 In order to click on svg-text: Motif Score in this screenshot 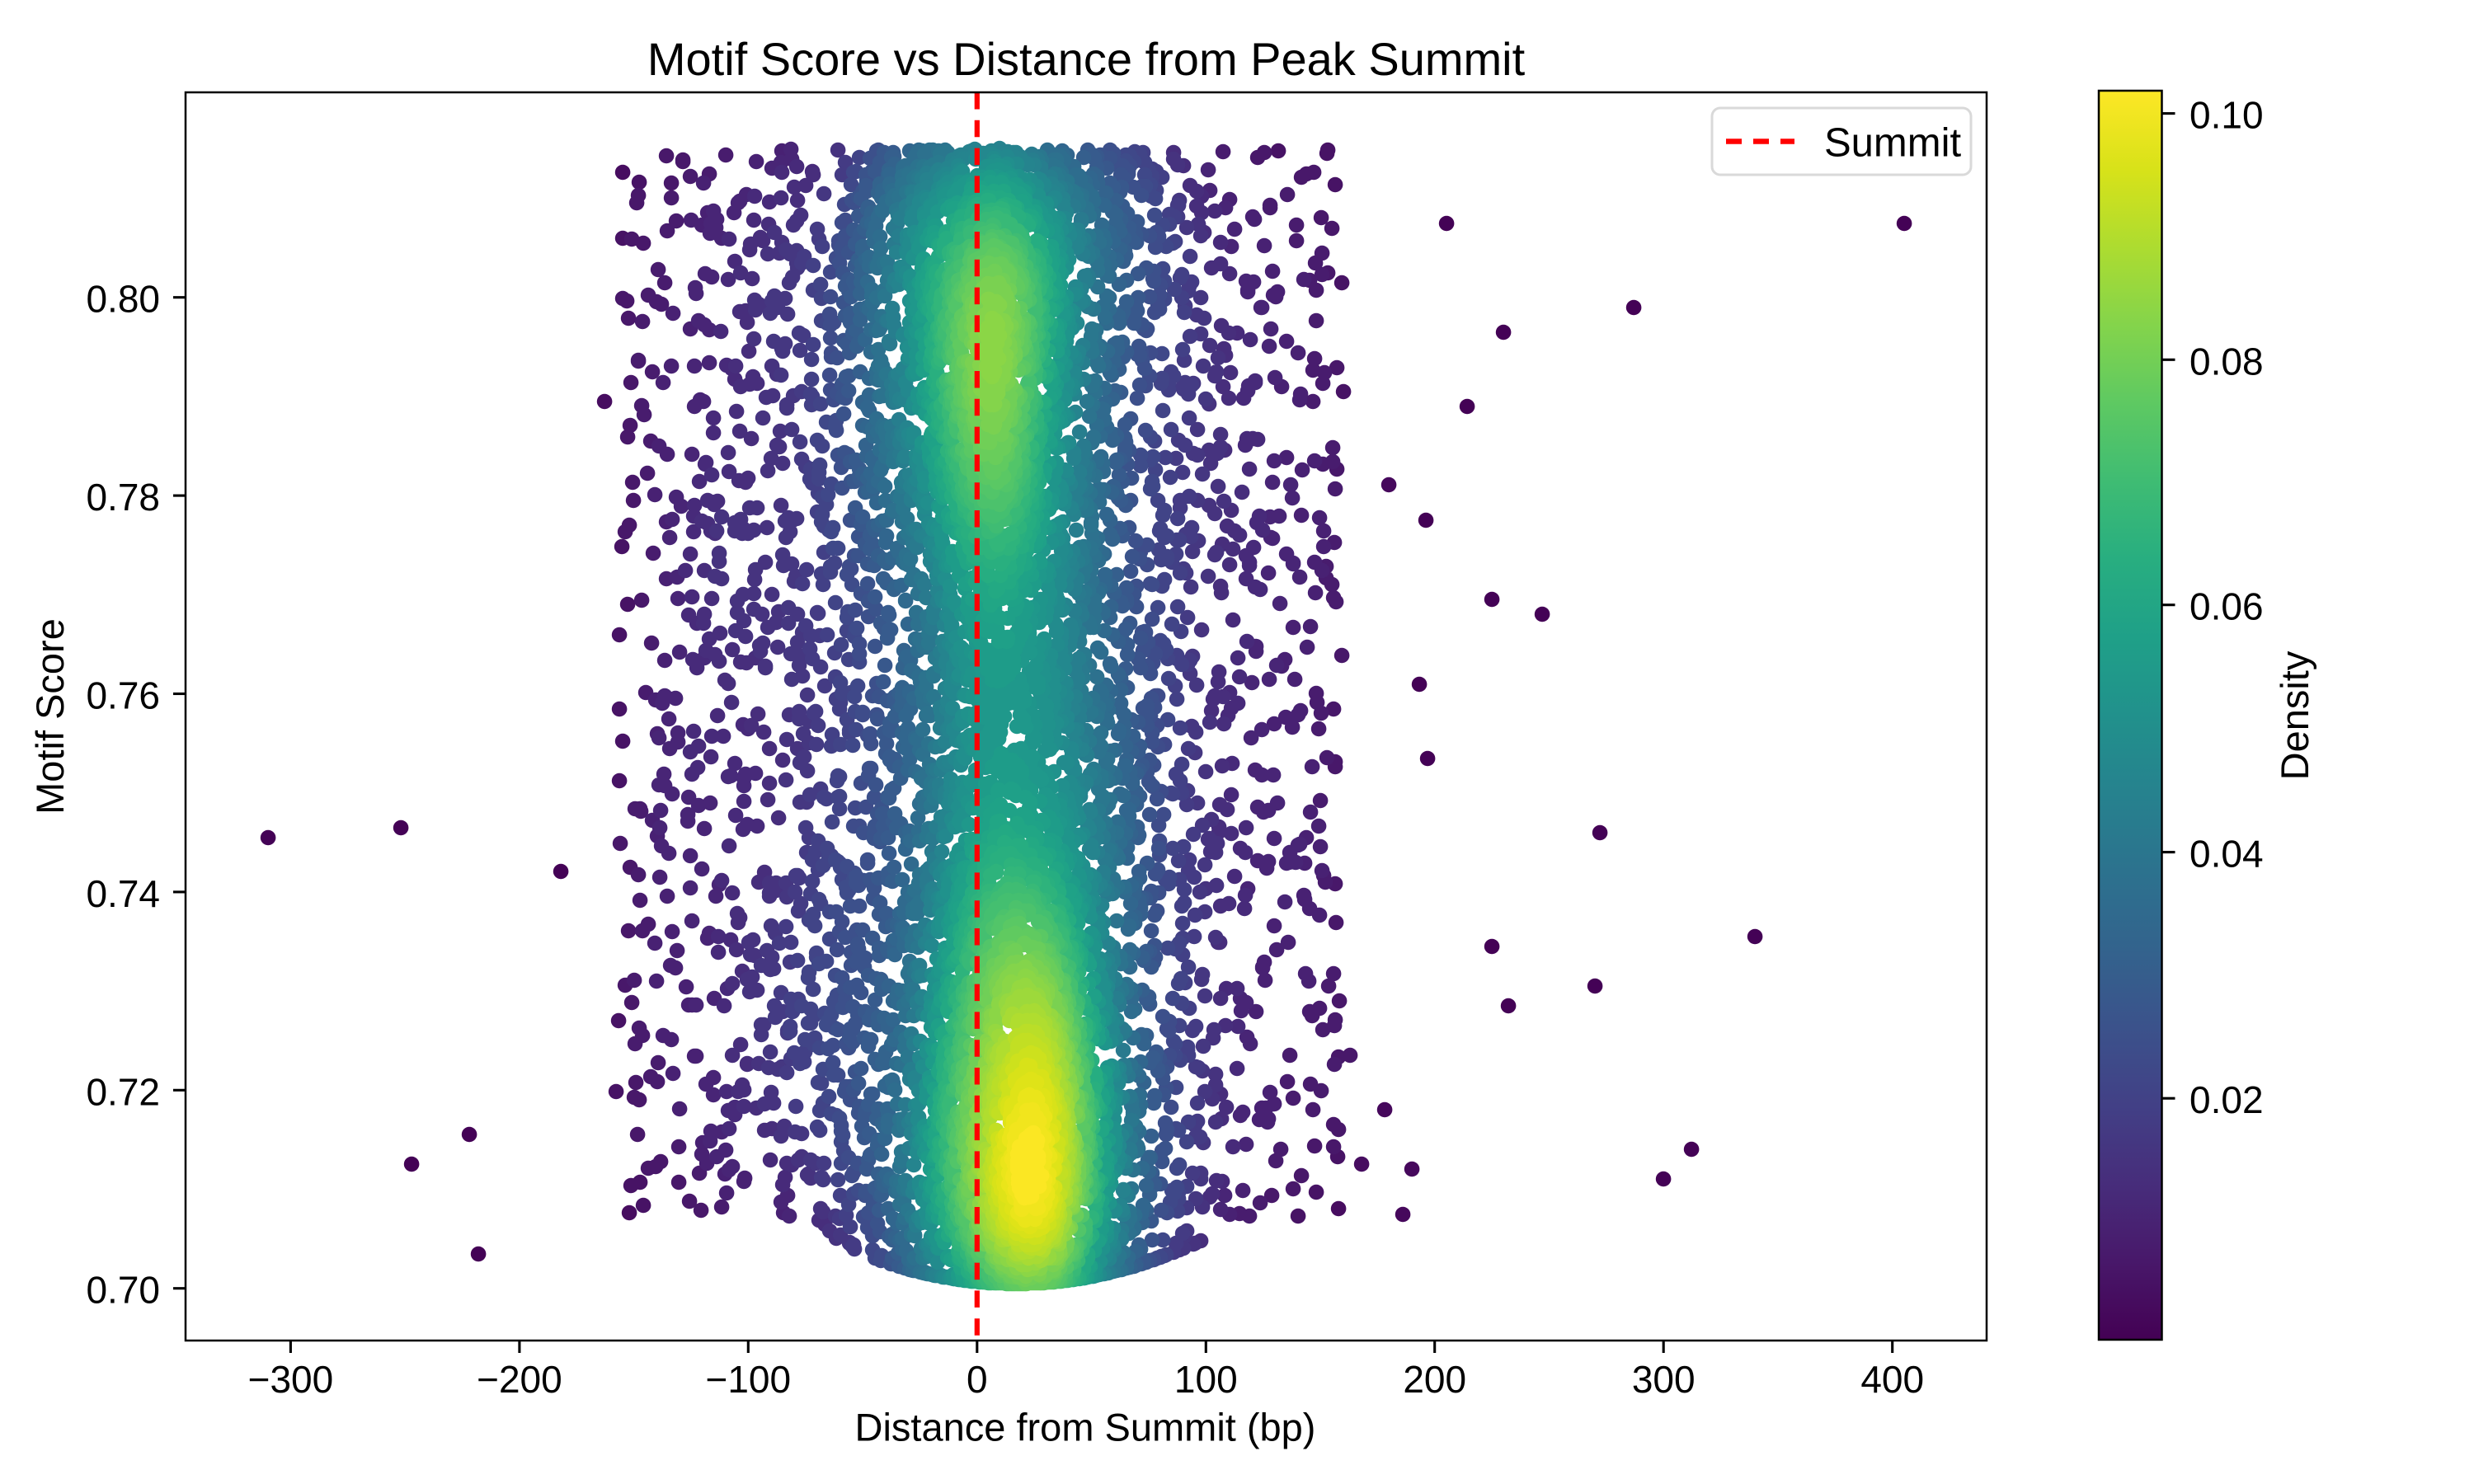, I will do `click(50, 716)`.